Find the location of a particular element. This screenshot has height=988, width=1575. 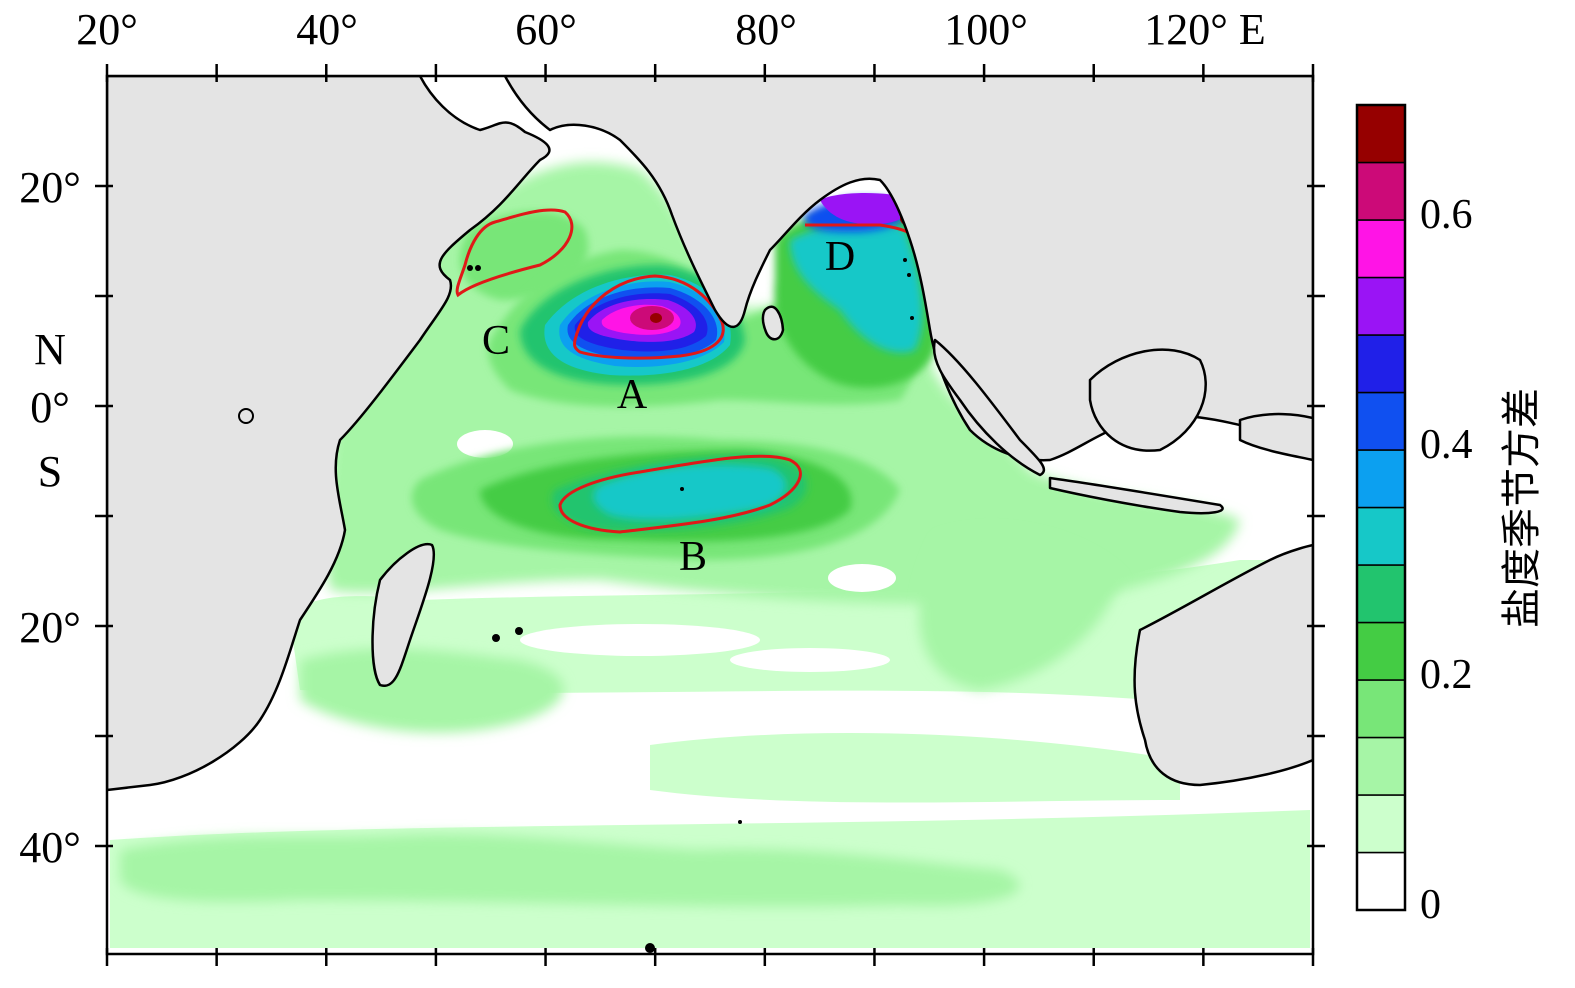

colorbar-frame is located at coordinates (1381, 507).